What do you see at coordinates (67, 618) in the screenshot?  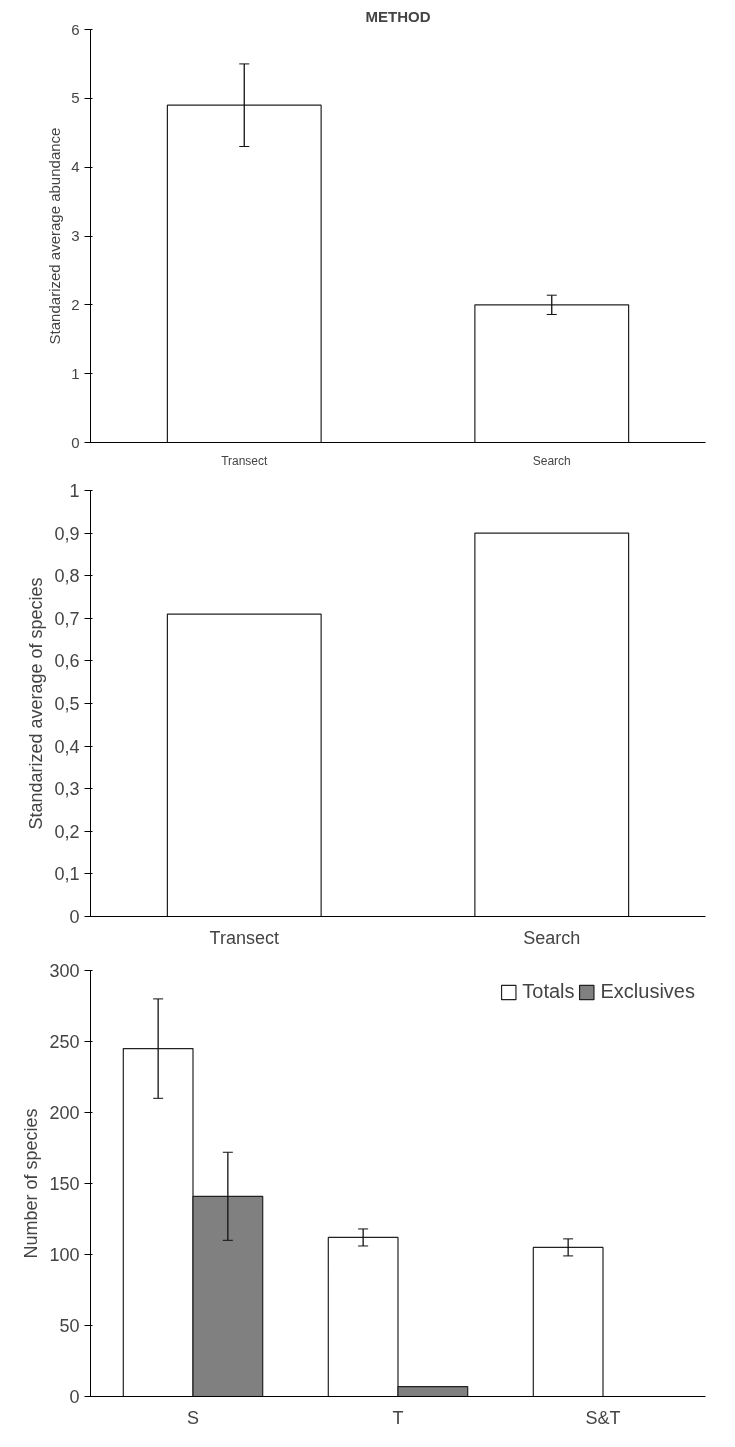 I see `y-tick-label: 0,7` at bounding box center [67, 618].